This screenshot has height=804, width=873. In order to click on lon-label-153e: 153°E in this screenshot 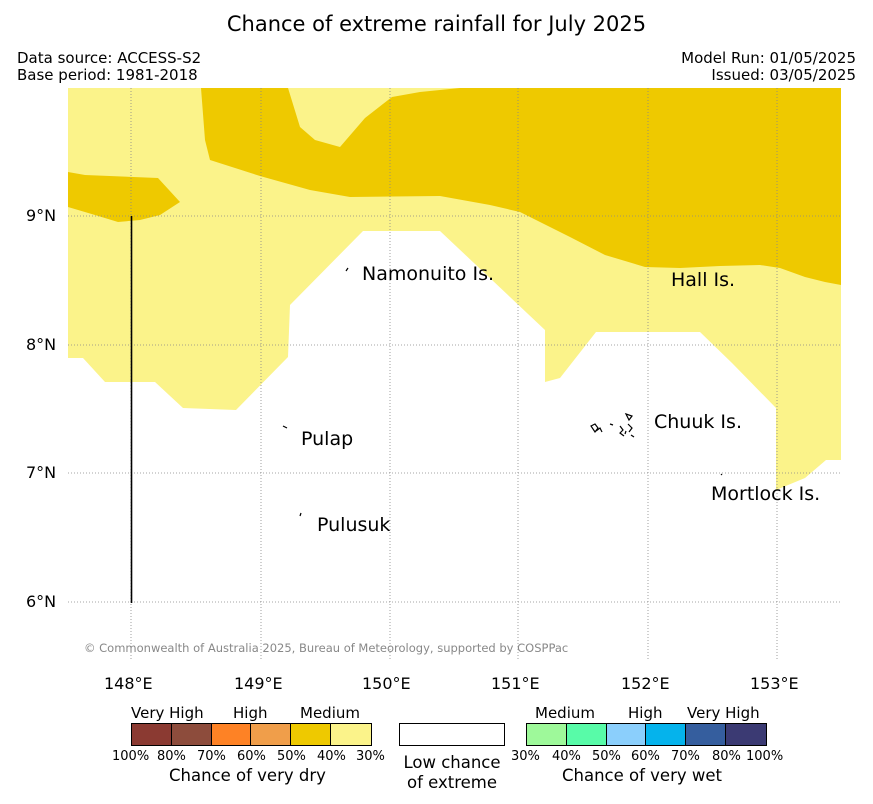, I will do `click(774, 683)`.